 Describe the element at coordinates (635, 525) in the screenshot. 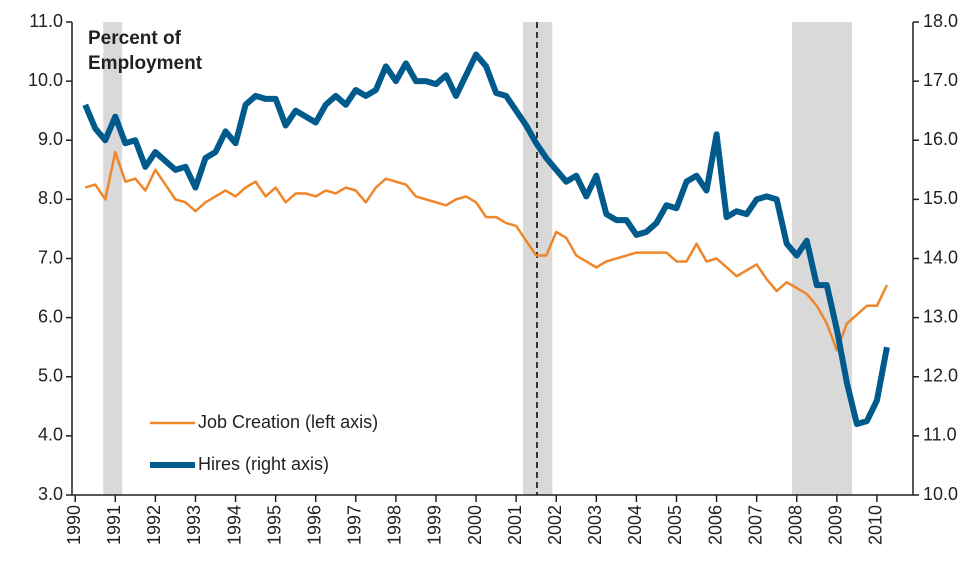

I see `x-tick-label: 2004` at that location.